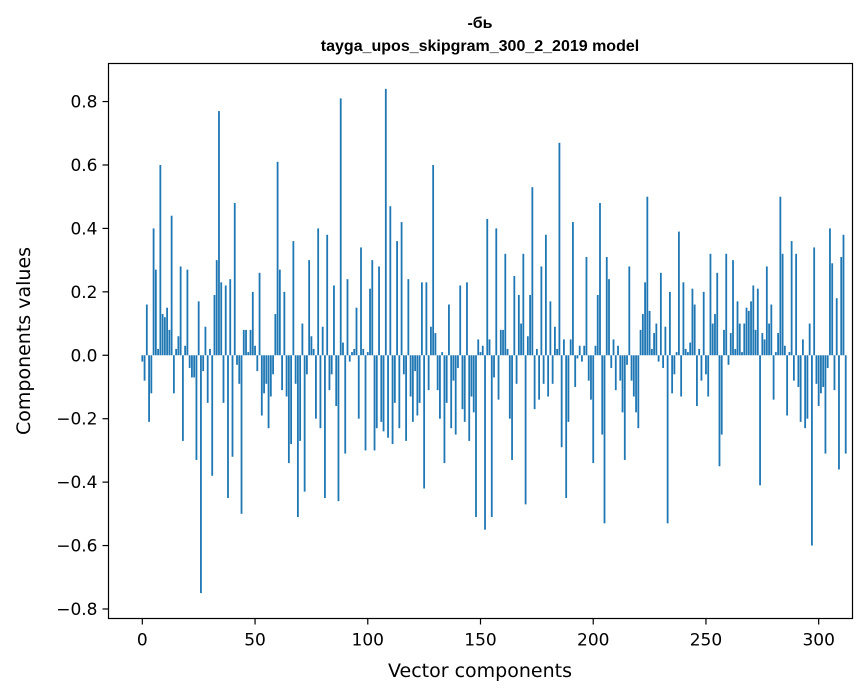 Image resolution: width=867 pixels, height=696 pixels. What do you see at coordinates (83, 293) in the screenshot?
I see `y-tick-label: 0.2` at bounding box center [83, 293].